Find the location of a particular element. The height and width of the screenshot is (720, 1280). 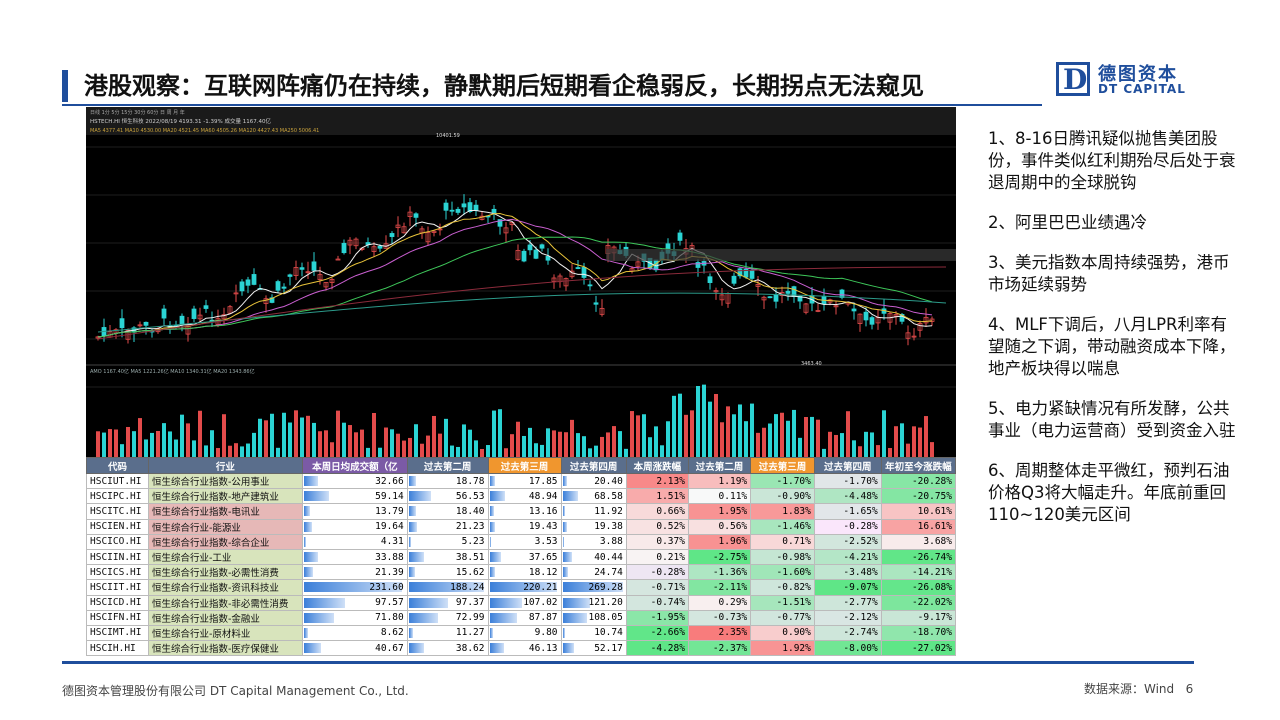

table-header-10: 年初至今涨跌幅 is located at coordinates (918, 465).